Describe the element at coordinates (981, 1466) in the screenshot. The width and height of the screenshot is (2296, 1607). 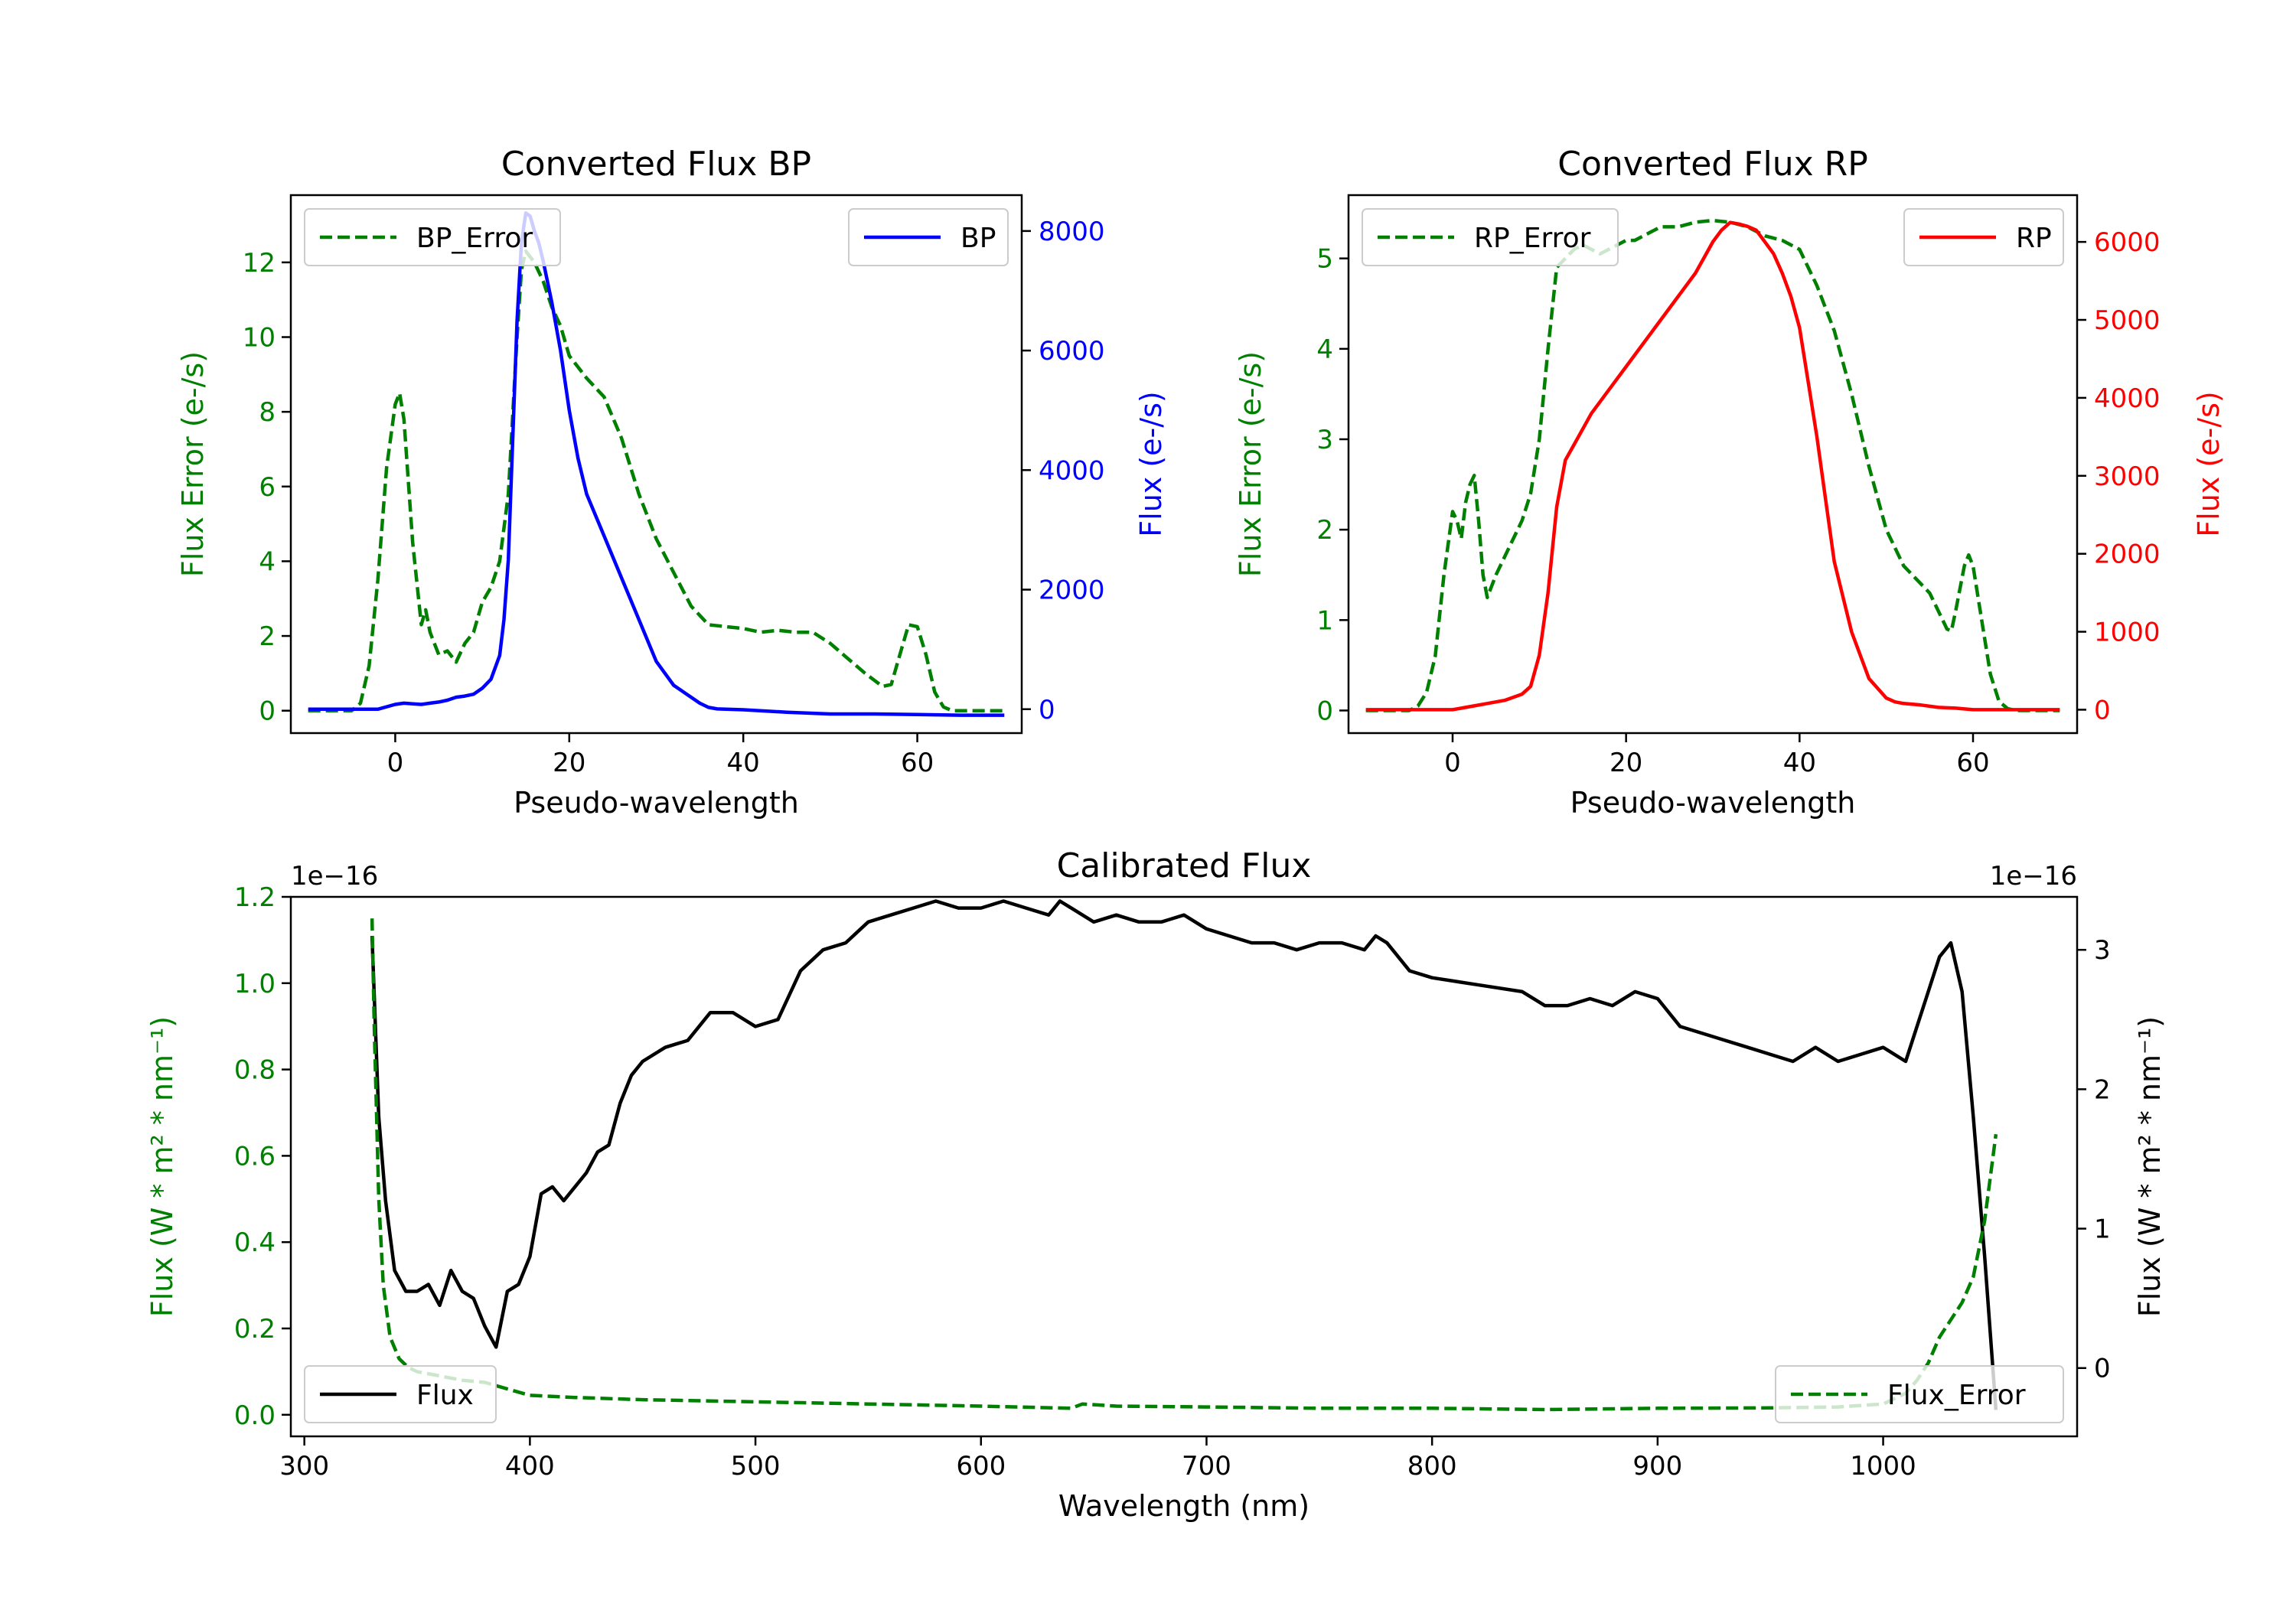
I see `x-tick-label: 600` at that location.